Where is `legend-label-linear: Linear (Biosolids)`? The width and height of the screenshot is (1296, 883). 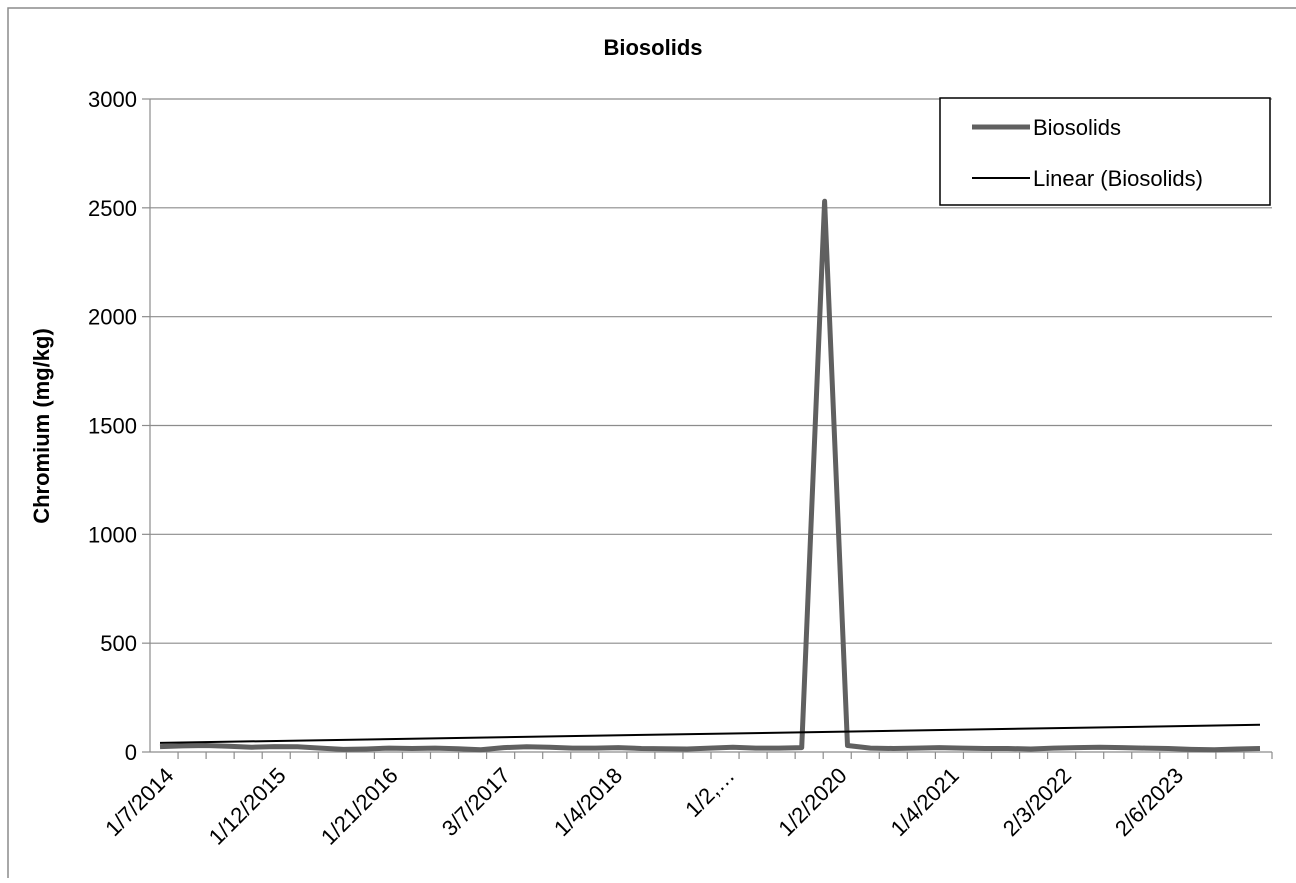 legend-label-linear: Linear (Biosolids) is located at coordinates (1118, 178).